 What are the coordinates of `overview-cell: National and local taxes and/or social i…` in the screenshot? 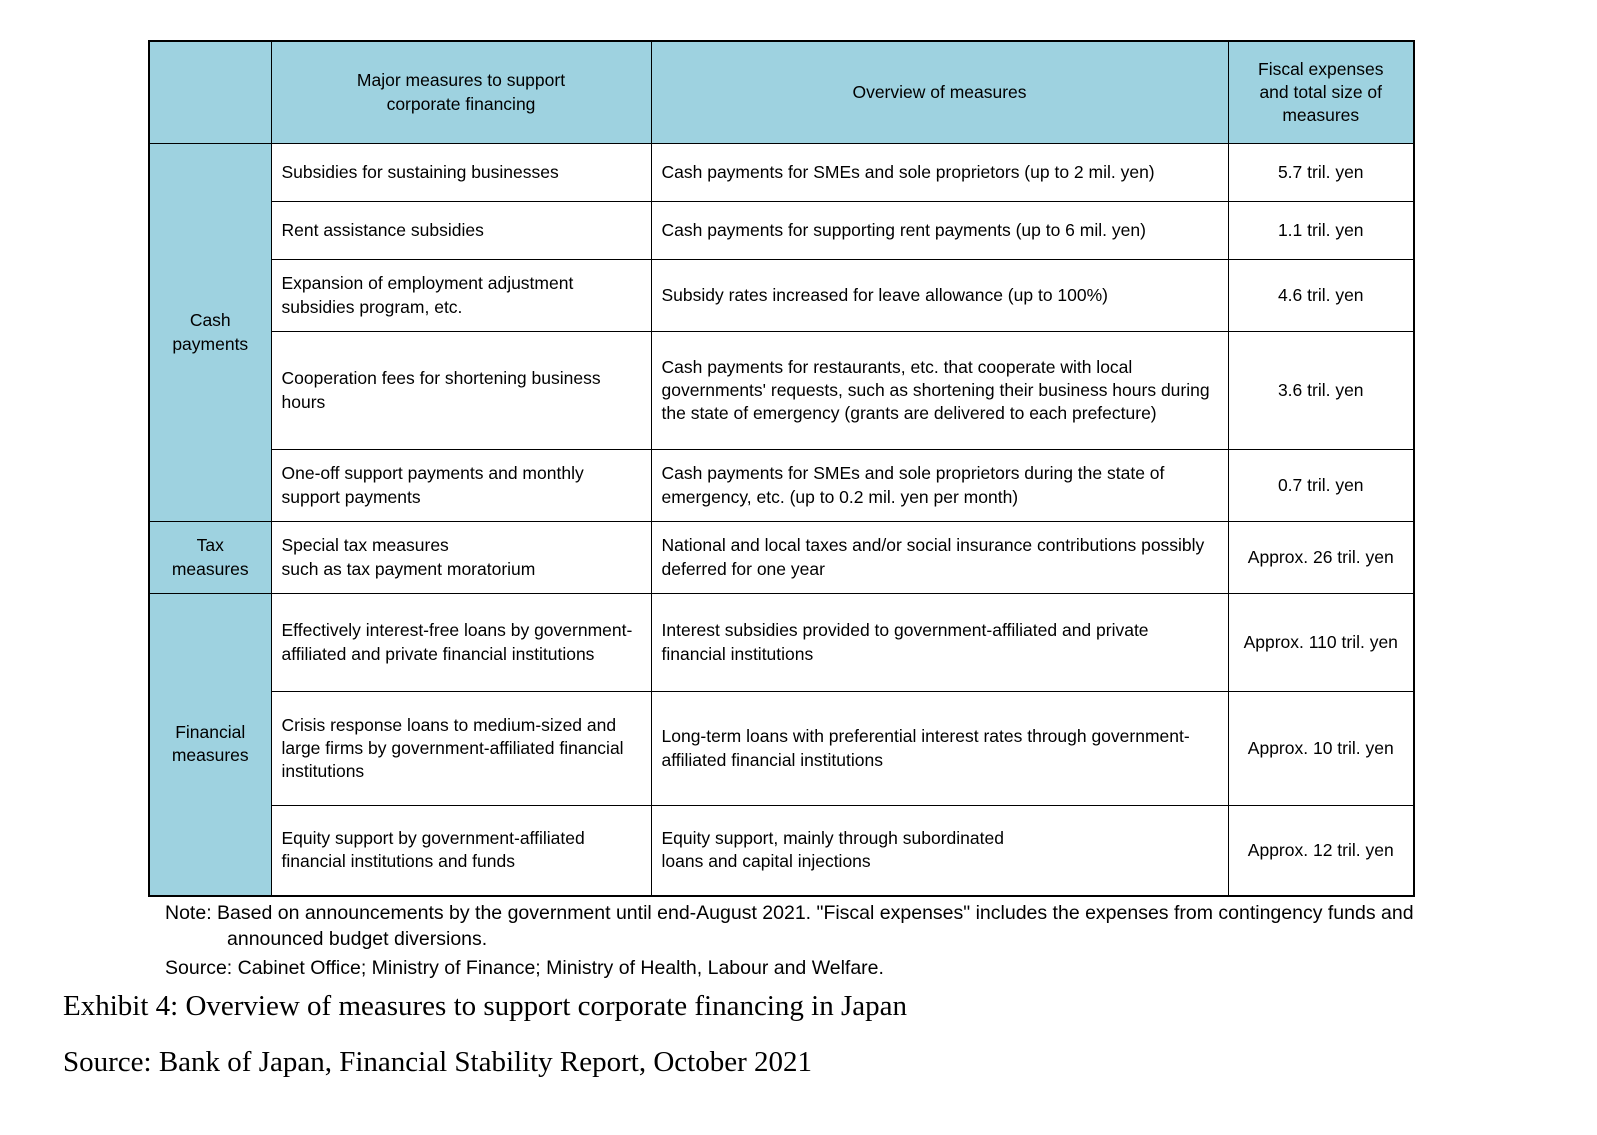 It's located at (939, 557).